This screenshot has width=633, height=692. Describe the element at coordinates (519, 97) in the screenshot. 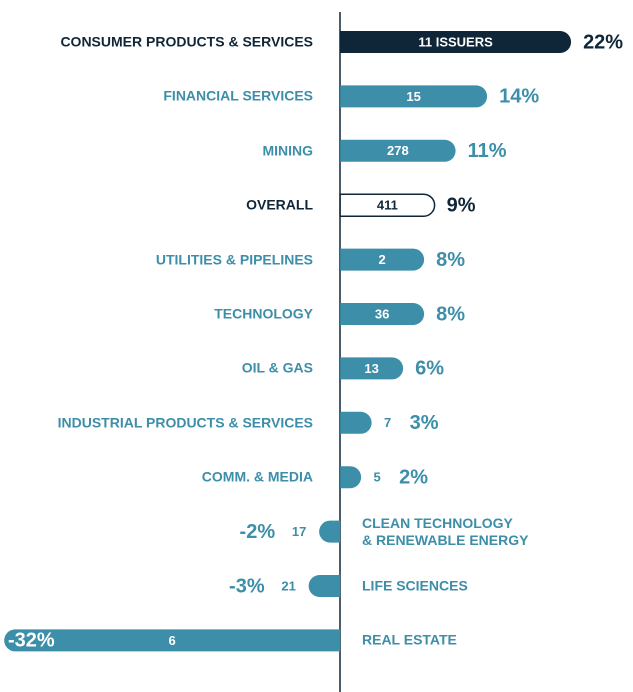

I see `value-label: 14%` at that location.